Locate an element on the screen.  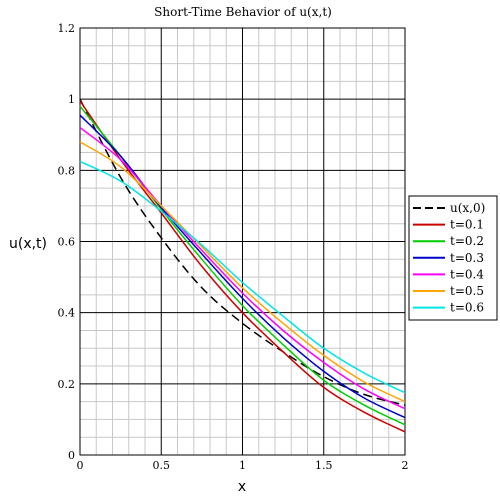
x-tick-label: 0.5 is located at coordinates (162, 465).